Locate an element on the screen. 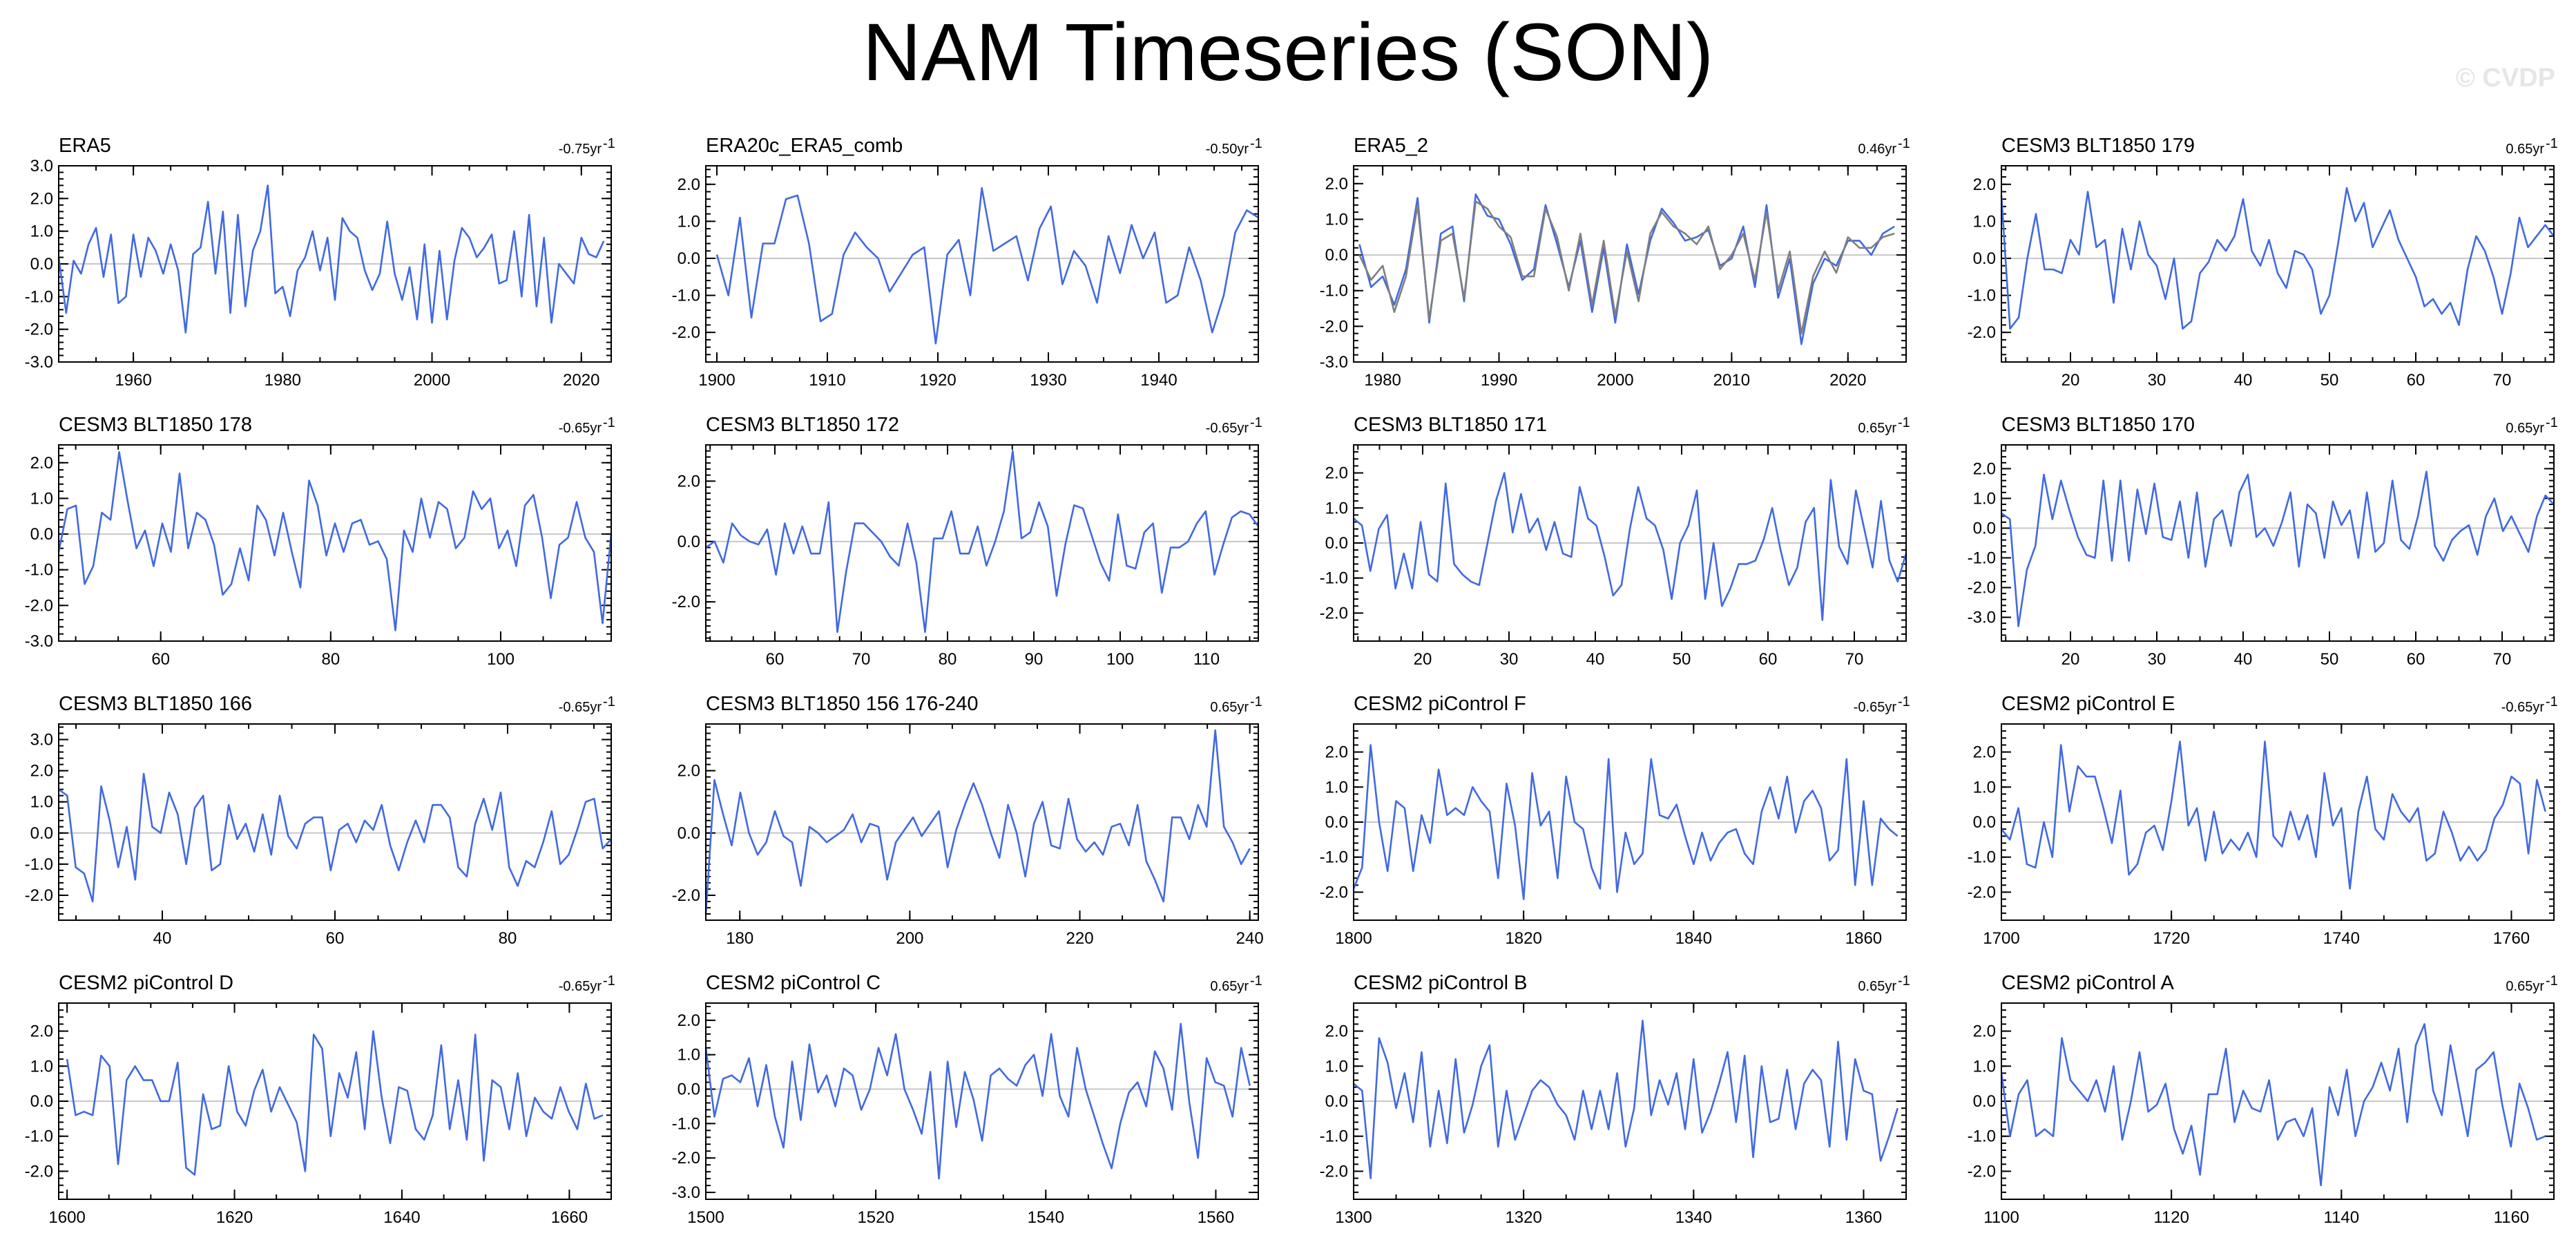 The image size is (2576, 1258). x-tick-label: 1900 is located at coordinates (716, 380).